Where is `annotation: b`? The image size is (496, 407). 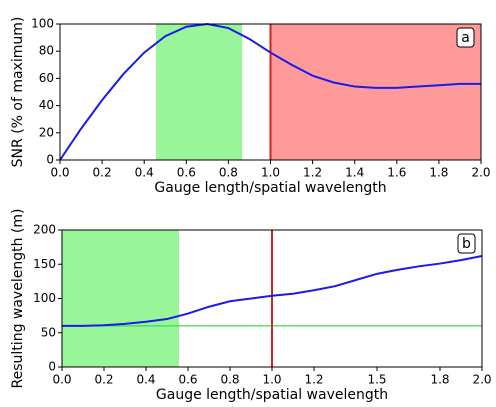 annotation: b is located at coordinates (466, 244).